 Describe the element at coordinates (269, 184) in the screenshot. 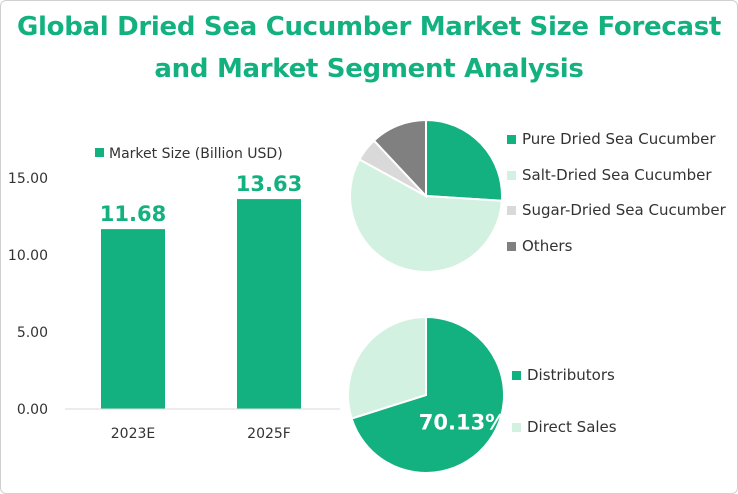

I see `bar-data-label: 13.63` at that location.